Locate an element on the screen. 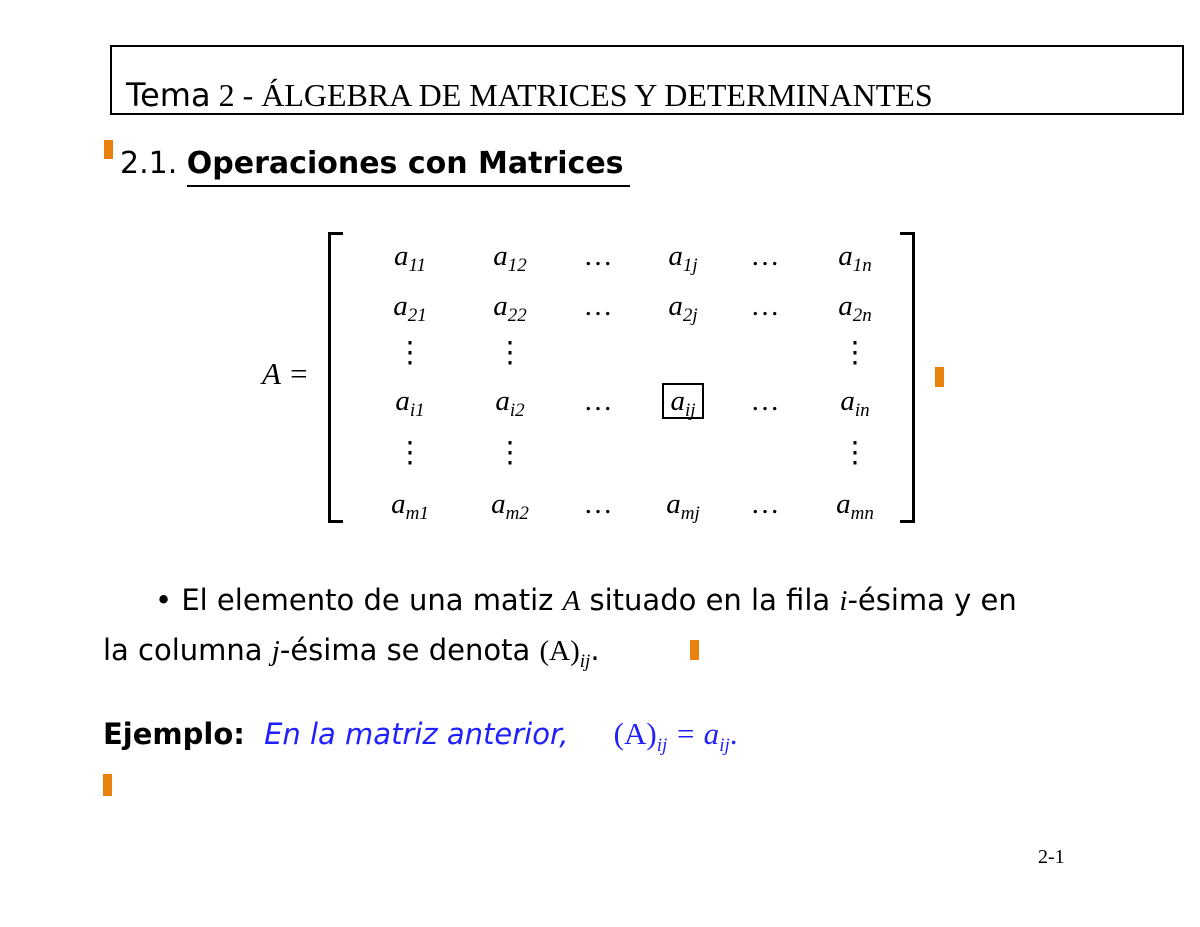 This screenshot has width=1200, height=927. matrix-cell: am1 is located at coordinates (410, 506).